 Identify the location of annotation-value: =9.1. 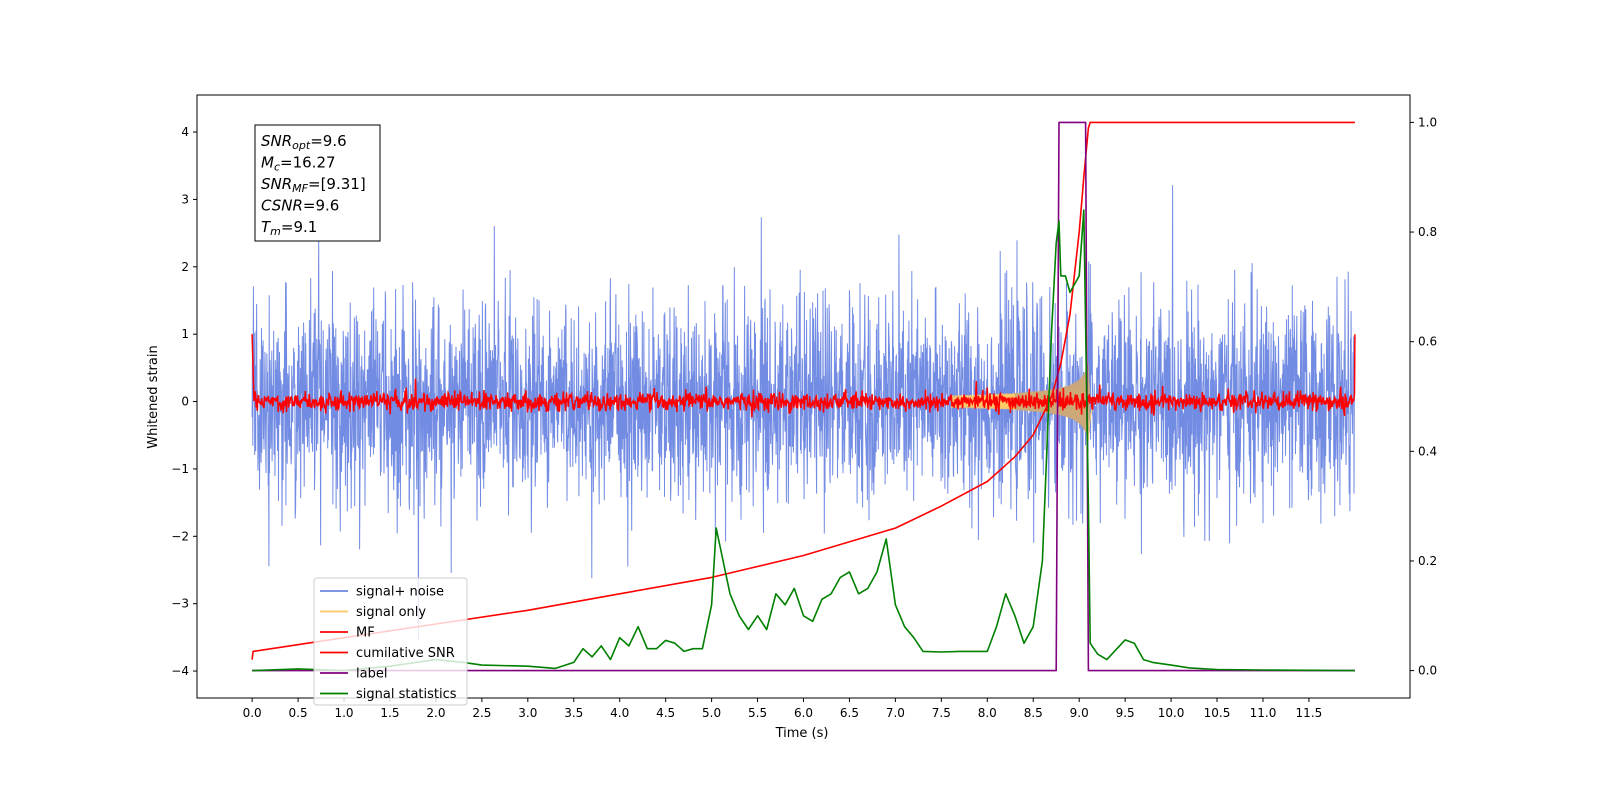
(299, 227).